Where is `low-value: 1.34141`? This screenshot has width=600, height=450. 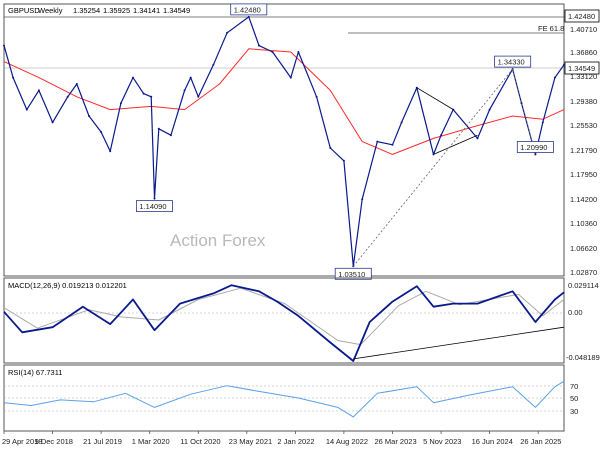 low-value: 1.34141 is located at coordinates (146, 10).